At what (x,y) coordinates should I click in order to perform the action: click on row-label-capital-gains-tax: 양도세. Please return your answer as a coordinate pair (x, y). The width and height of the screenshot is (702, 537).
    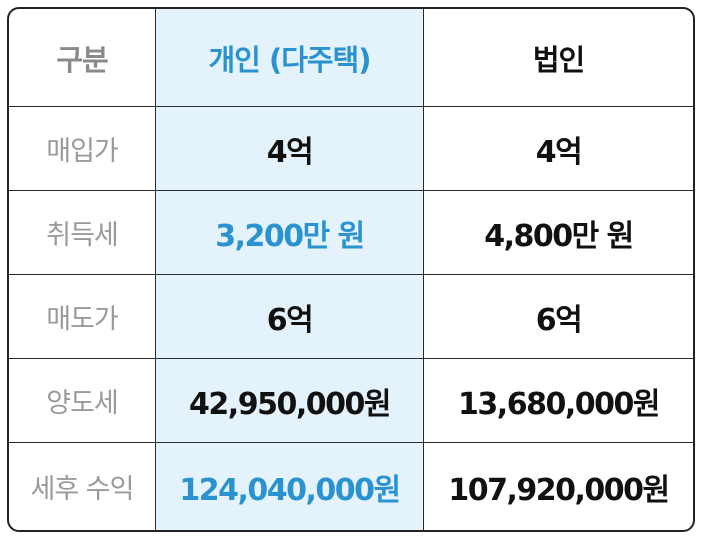
    Looking at the image, I should click on (82, 403).